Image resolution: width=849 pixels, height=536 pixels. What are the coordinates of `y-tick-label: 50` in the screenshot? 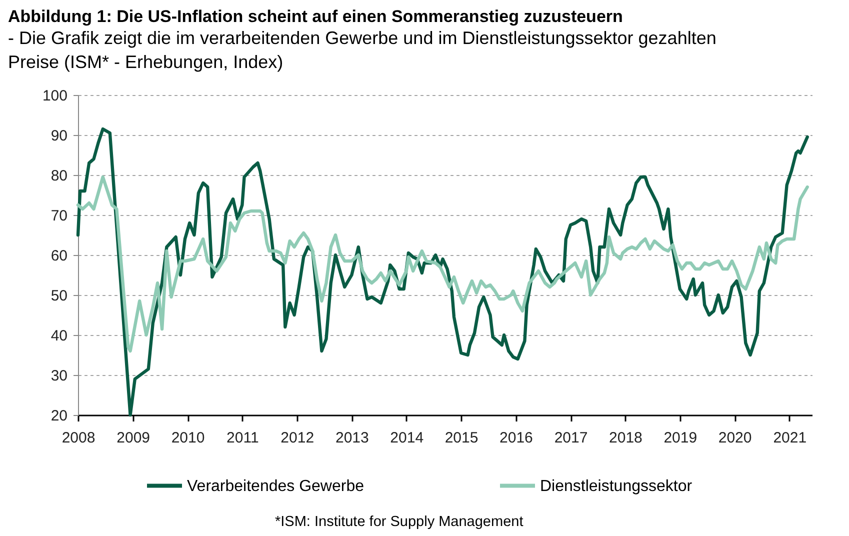 It's located at (59, 296).